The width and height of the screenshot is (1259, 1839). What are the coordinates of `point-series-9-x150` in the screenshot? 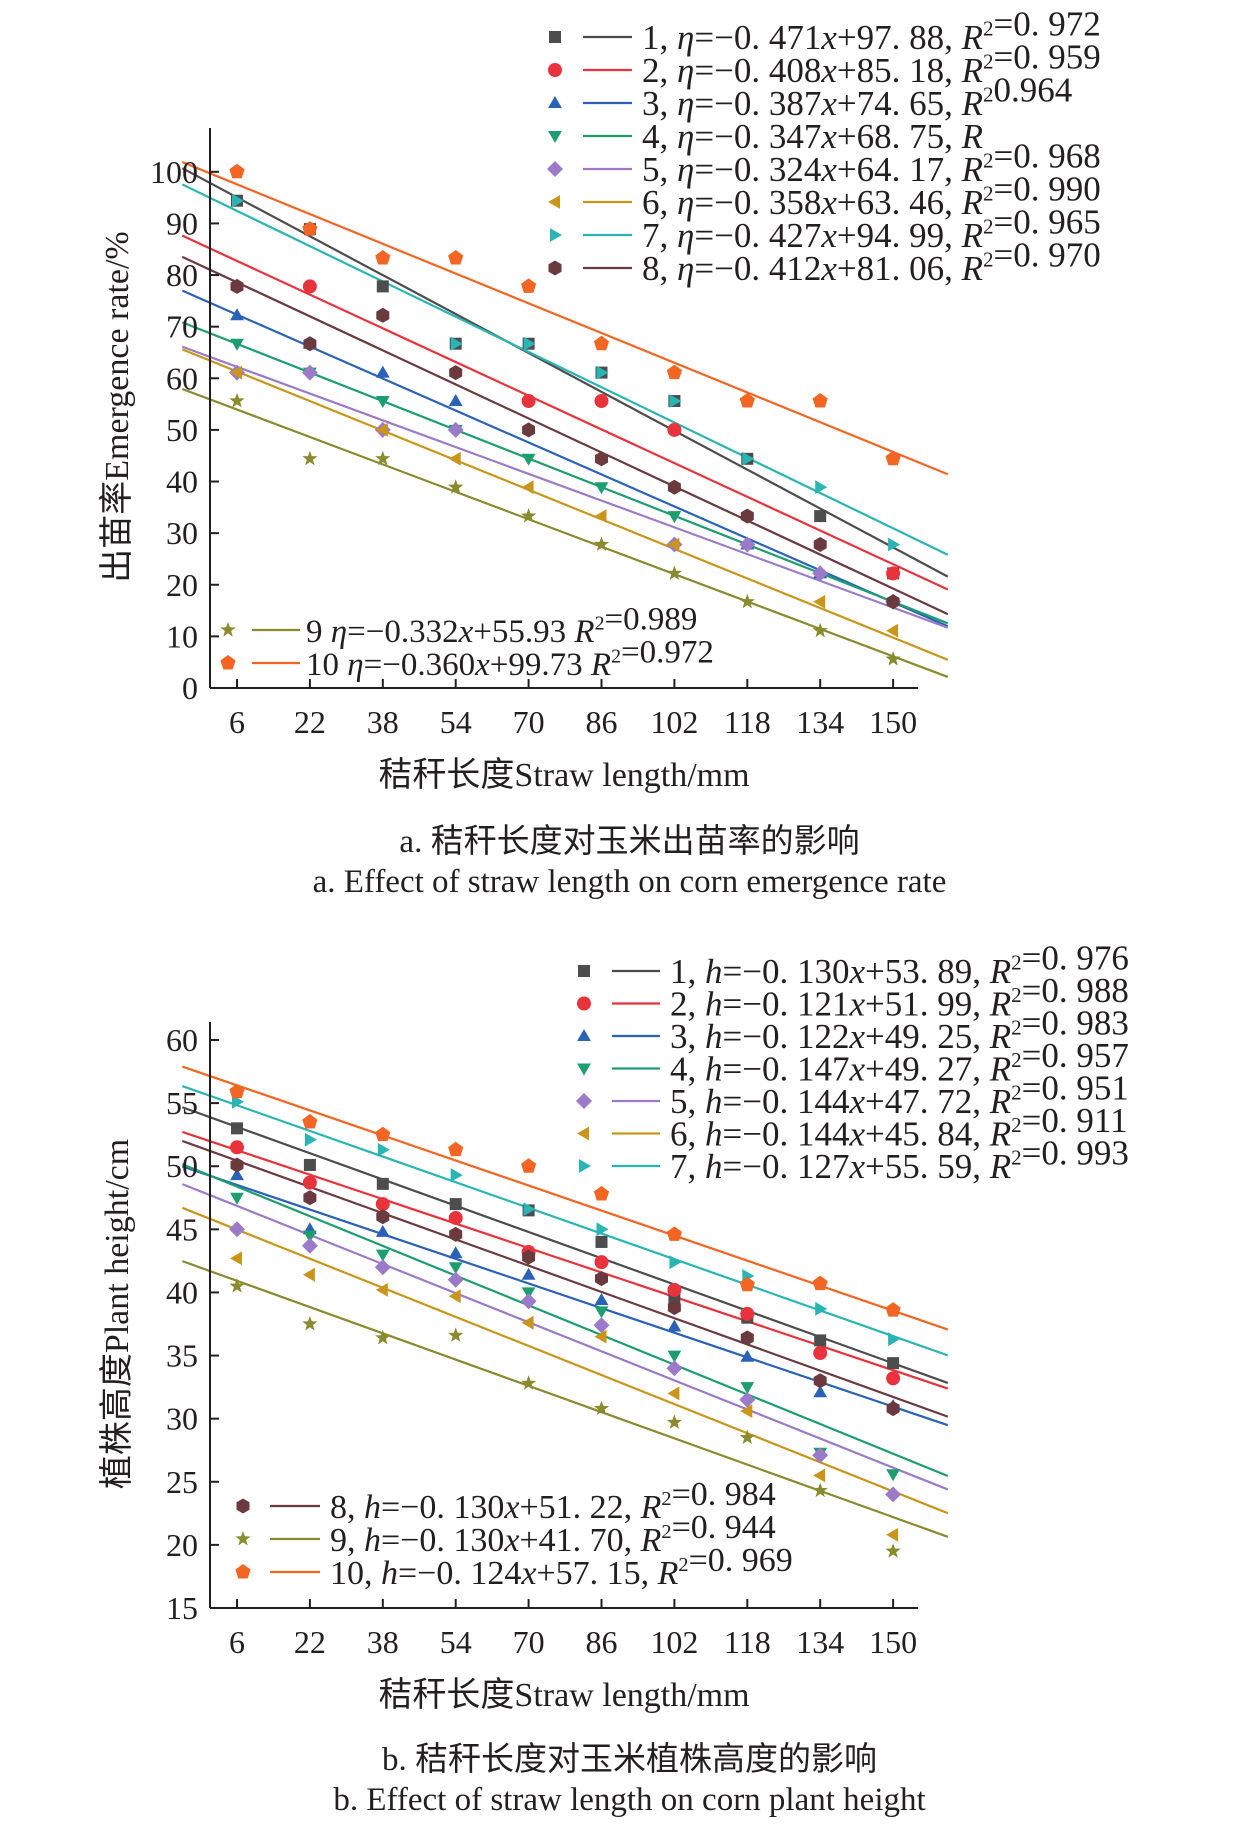 It's located at (893, 1550).